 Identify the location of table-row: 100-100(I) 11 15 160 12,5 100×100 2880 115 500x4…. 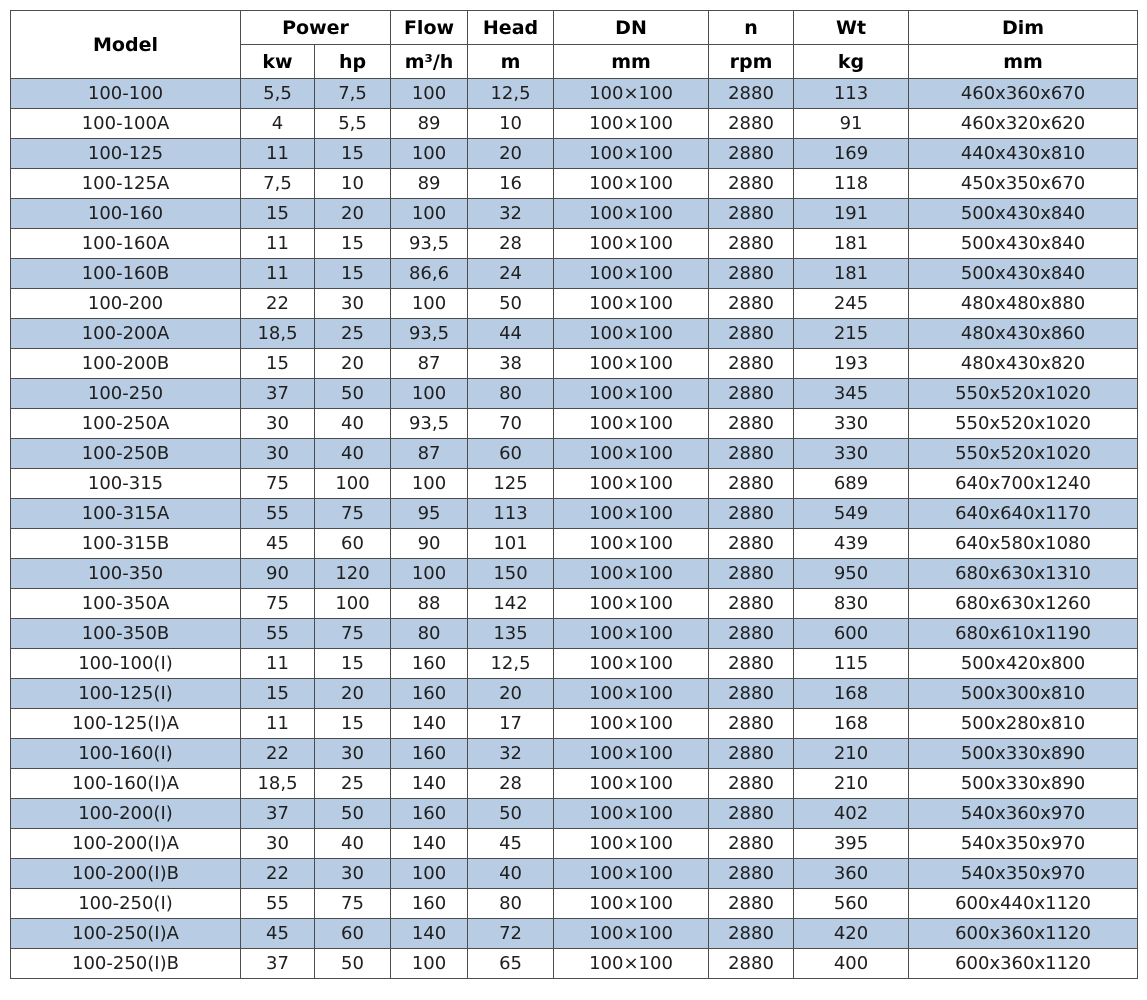
(574, 663).